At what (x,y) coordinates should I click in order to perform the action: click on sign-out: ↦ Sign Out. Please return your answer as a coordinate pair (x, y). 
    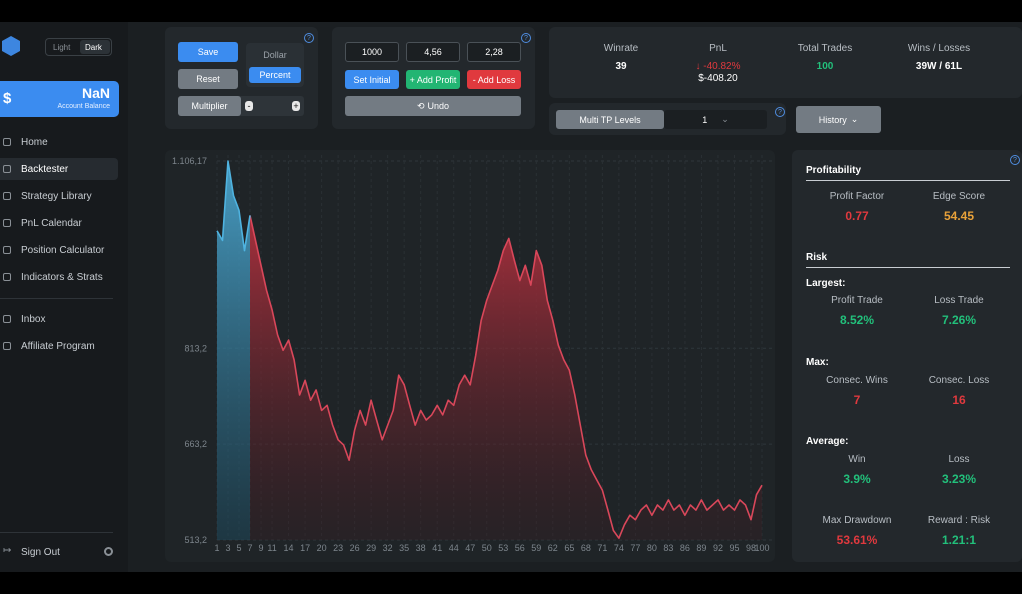
    Looking at the image, I should click on (31, 551).